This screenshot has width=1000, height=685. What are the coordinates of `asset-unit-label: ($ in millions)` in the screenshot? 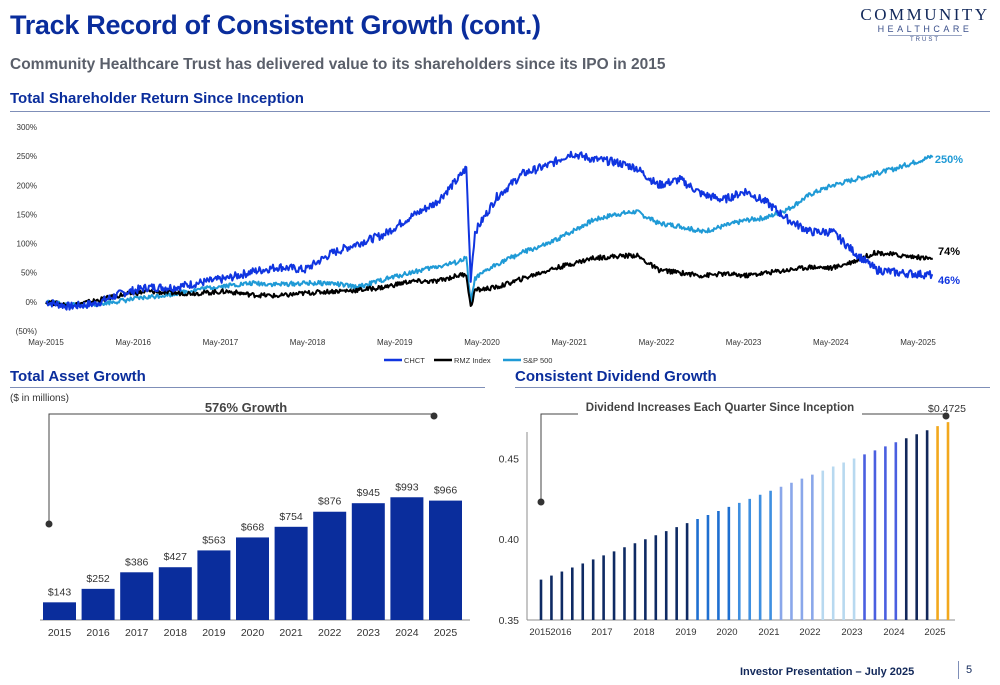 It's located at (39, 398).